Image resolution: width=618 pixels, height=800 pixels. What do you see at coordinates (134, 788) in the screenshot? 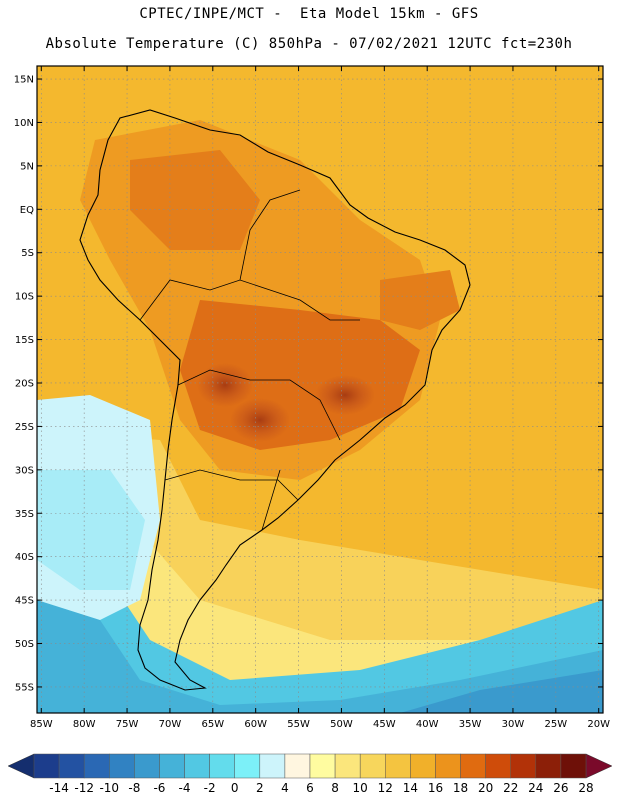
I see `colorbar-label: -8` at bounding box center [134, 788].